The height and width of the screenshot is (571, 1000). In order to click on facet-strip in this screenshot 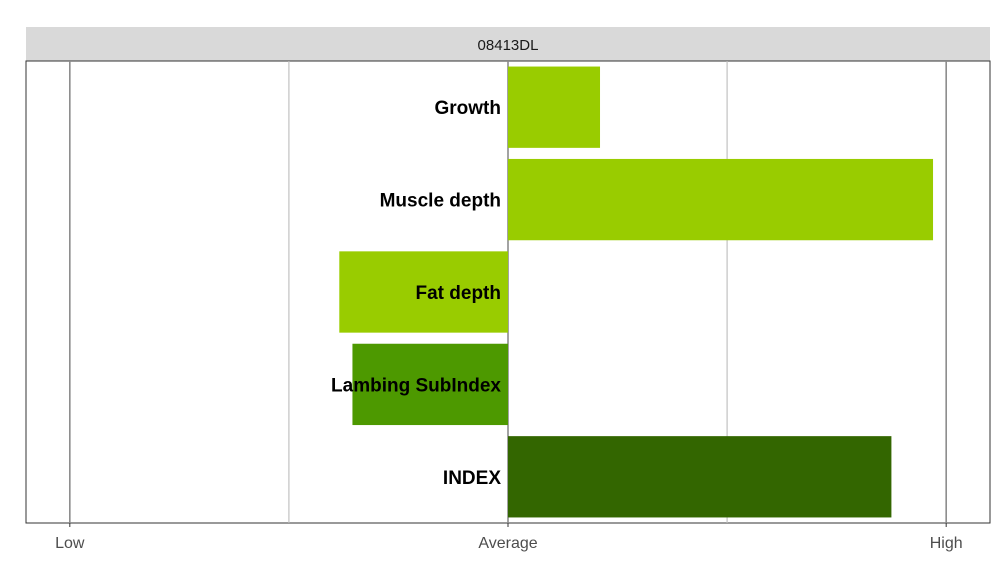, I will do `click(508, 44)`.